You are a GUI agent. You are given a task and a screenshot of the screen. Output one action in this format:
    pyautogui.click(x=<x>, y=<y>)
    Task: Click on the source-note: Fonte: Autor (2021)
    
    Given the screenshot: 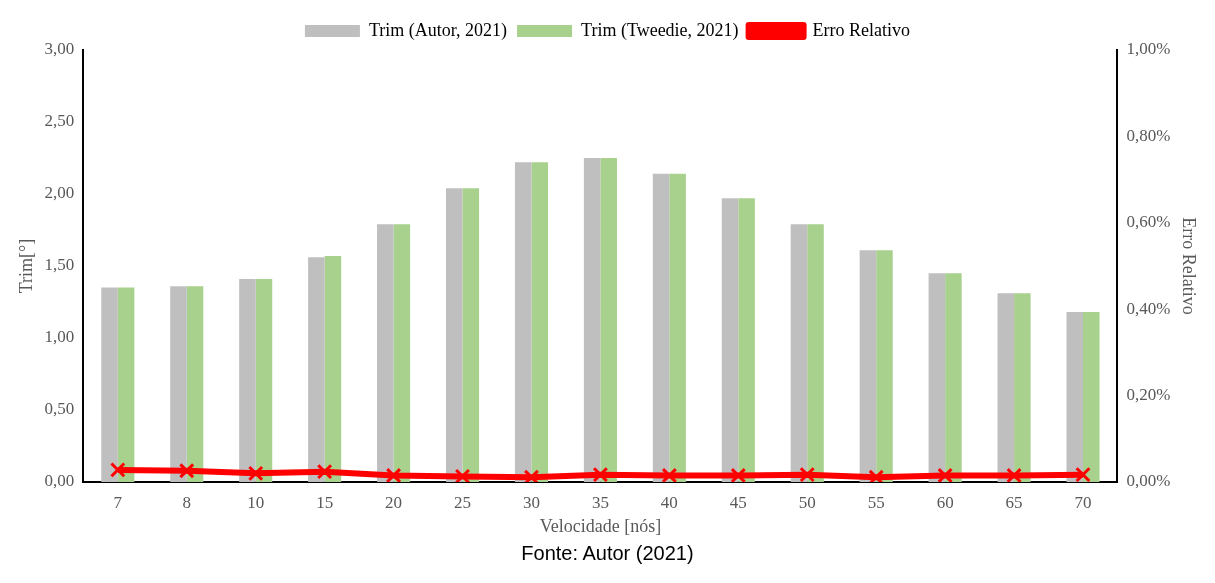 What is the action you would take?
    pyautogui.click(x=607, y=553)
    